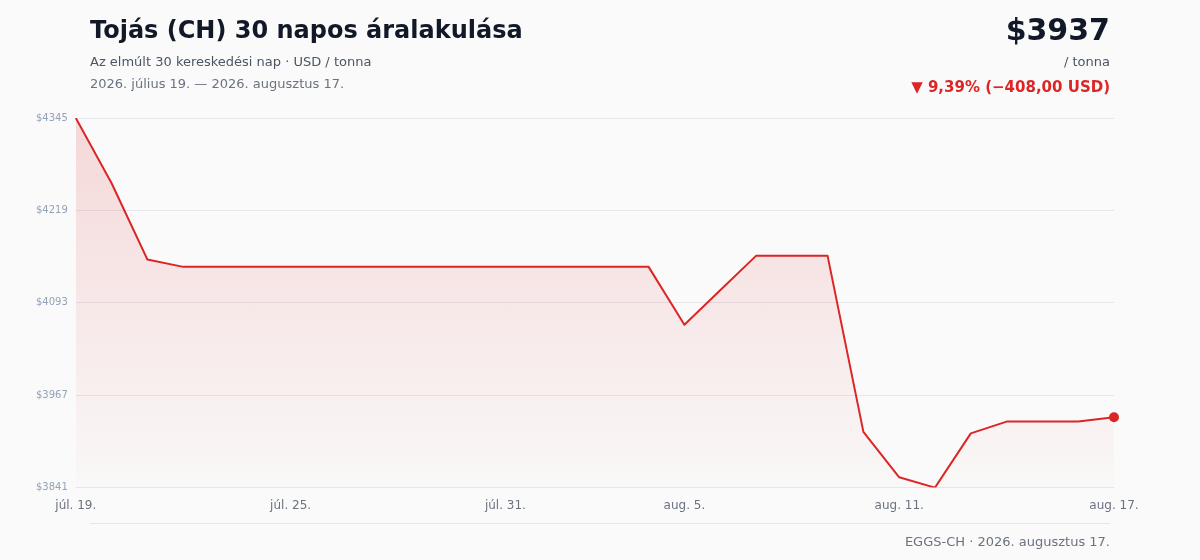  Describe the element at coordinates (52, 209) in the screenshot. I see `y-tick-label: $4219` at that location.